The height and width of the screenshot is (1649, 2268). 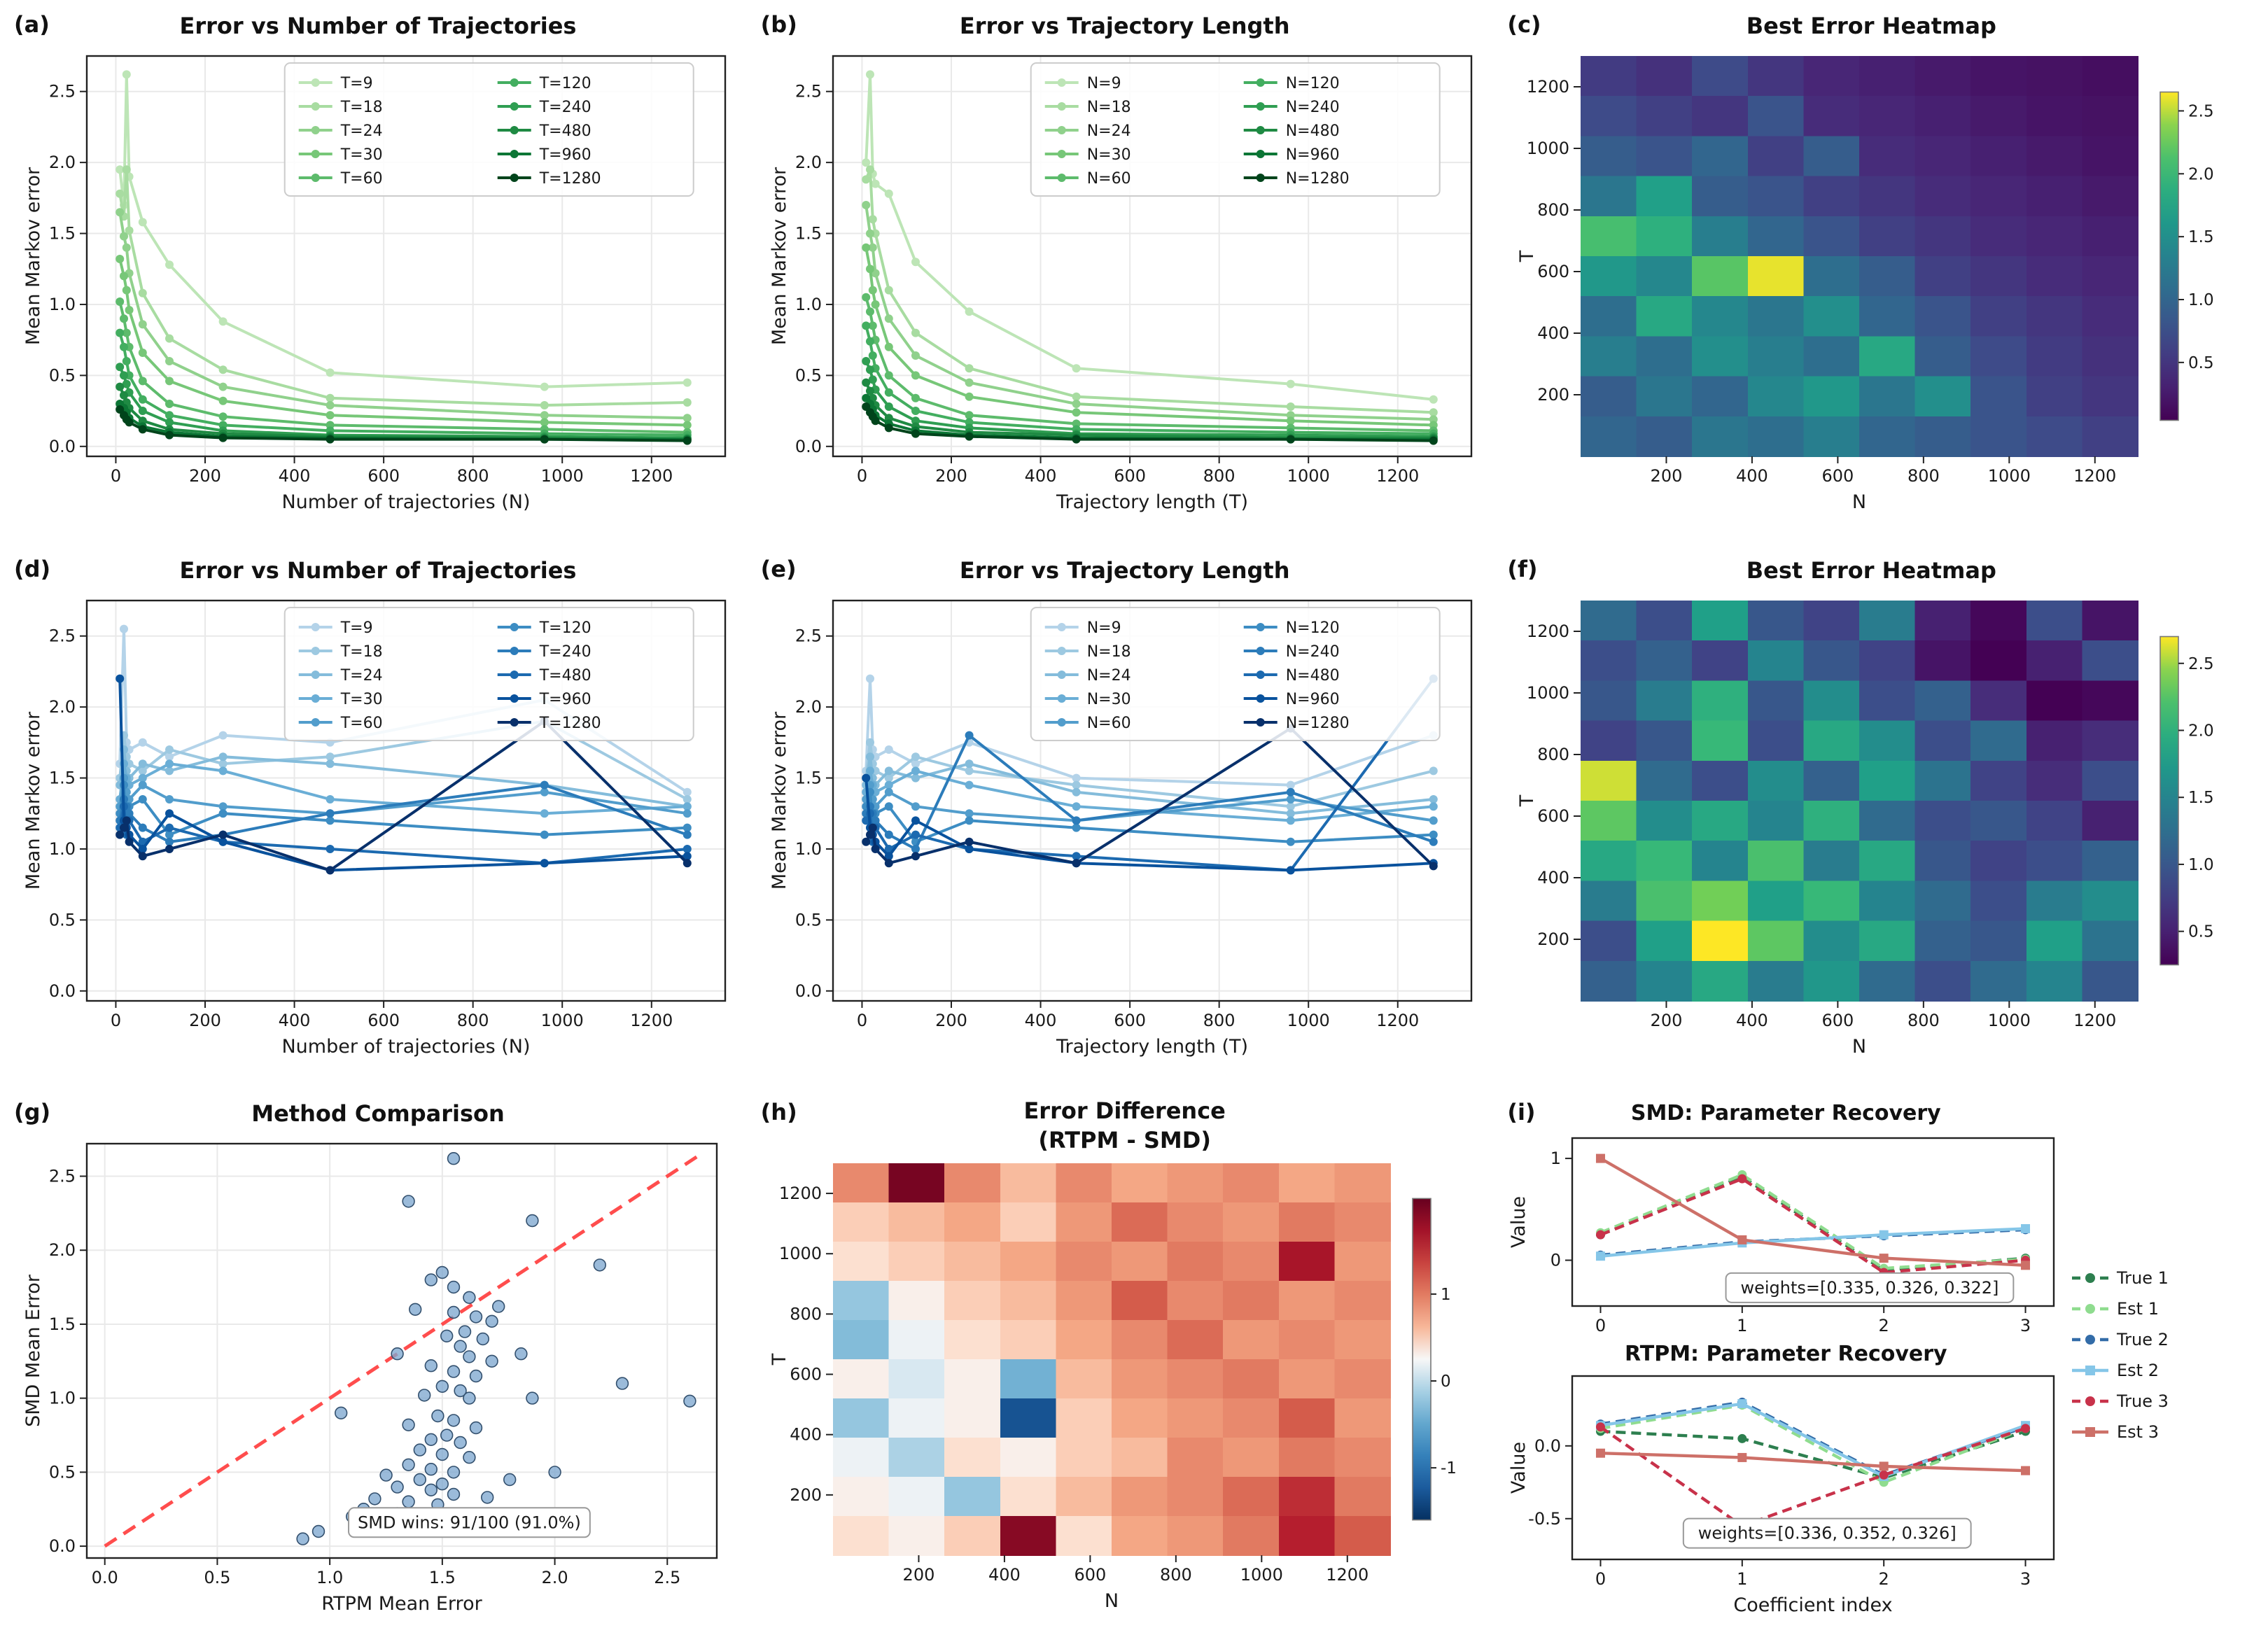 What do you see at coordinates (1109, 131) in the screenshot?
I see `svg-text: N=24` at bounding box center [1109, 131].